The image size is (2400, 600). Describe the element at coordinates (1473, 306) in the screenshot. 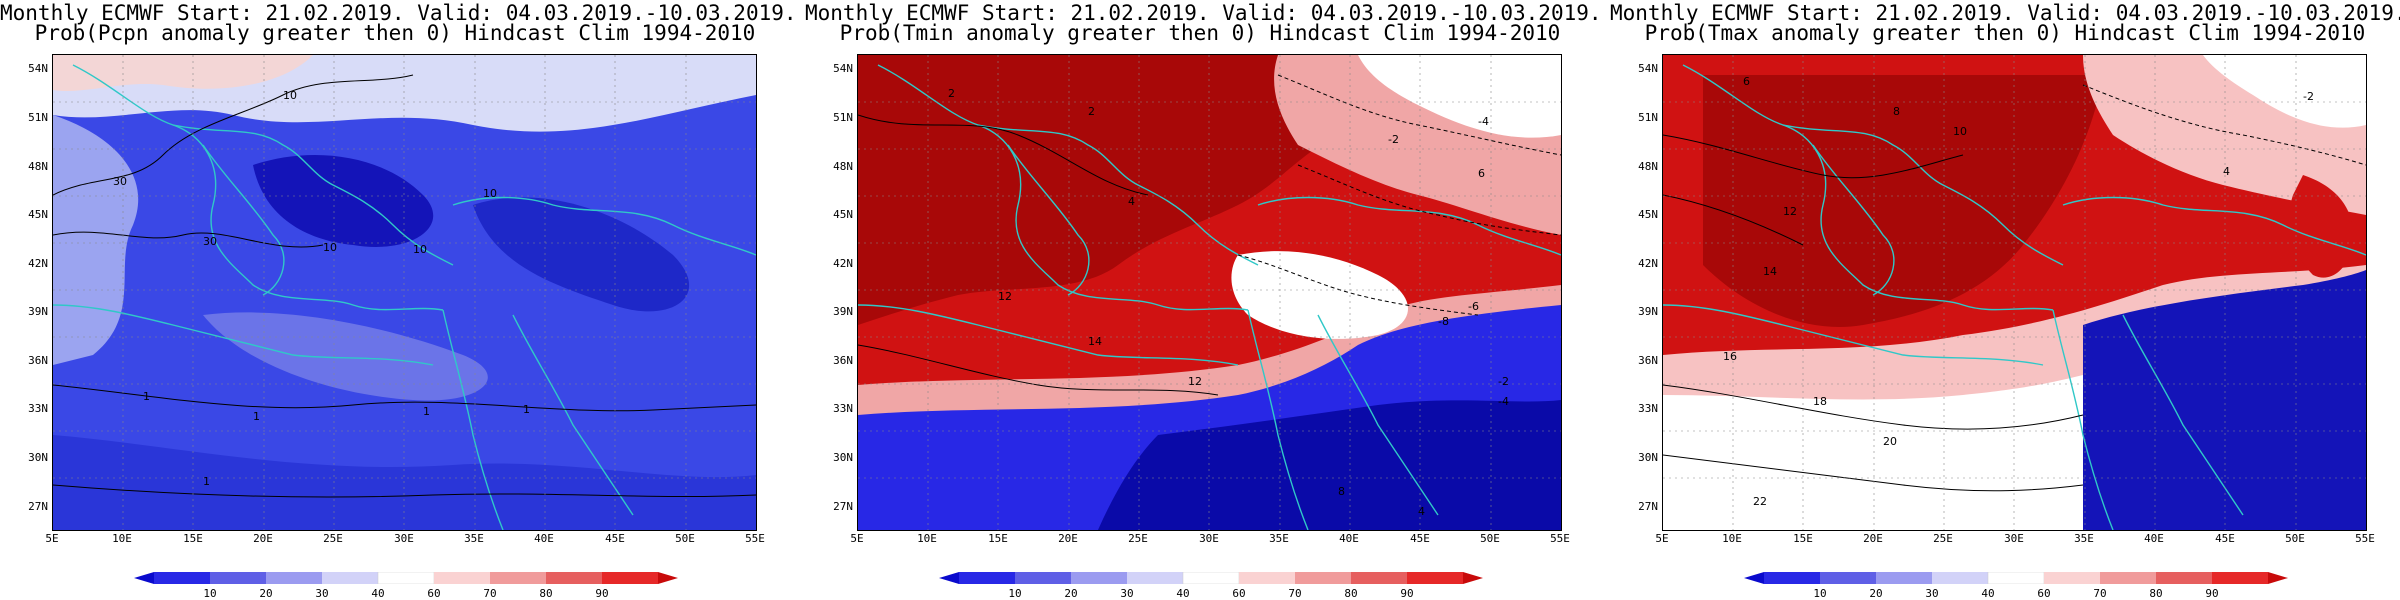

I see `contour-label: -6` at that location.